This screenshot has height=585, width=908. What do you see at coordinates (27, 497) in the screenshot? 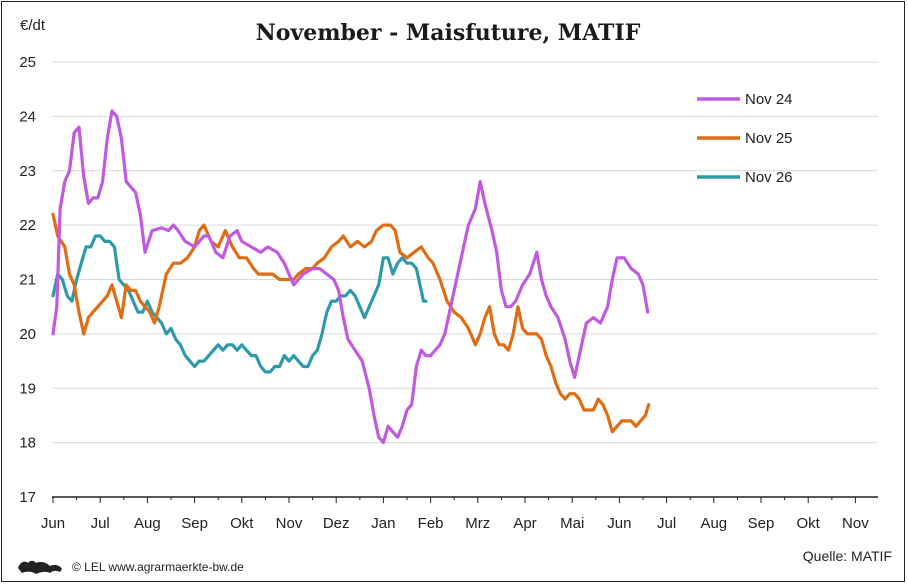
I see `y-tick-label-17: 17` at bounding box center [27, 497].